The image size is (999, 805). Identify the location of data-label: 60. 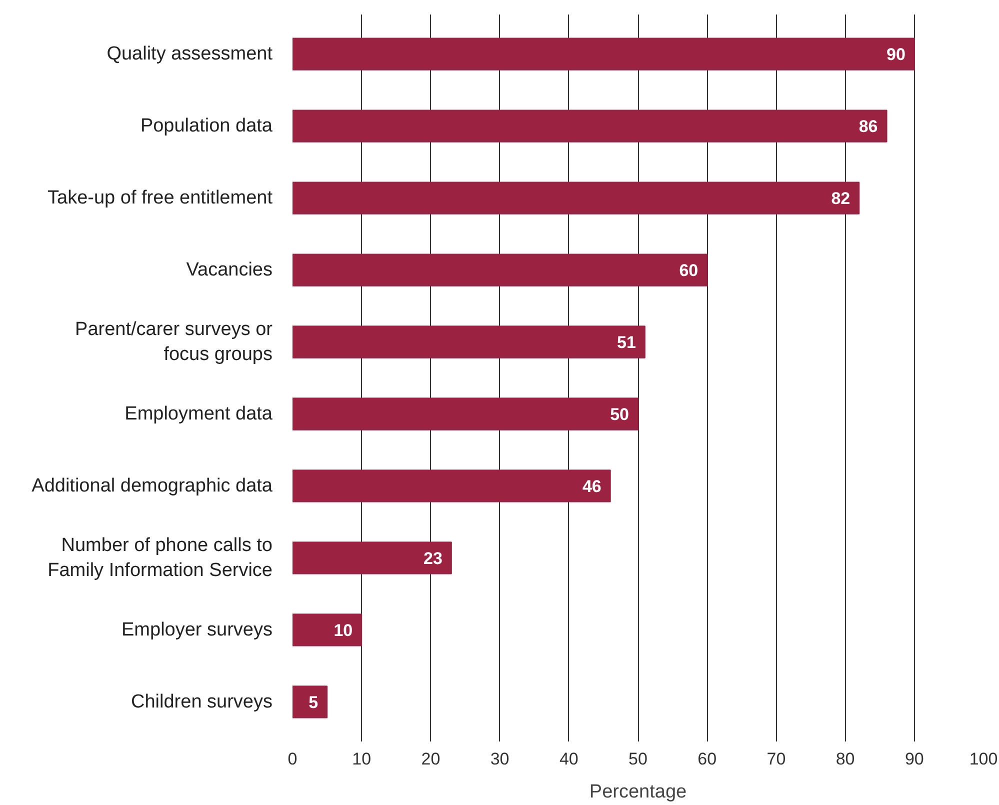
(688, 270).